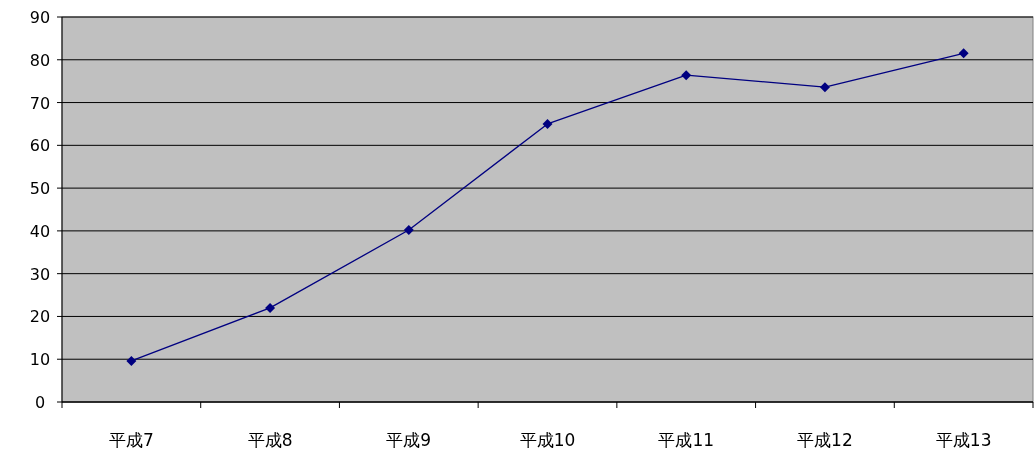 This screenshot has height=454, width=1036. I want to click on y-tick-label: 70, so click(40, 103).